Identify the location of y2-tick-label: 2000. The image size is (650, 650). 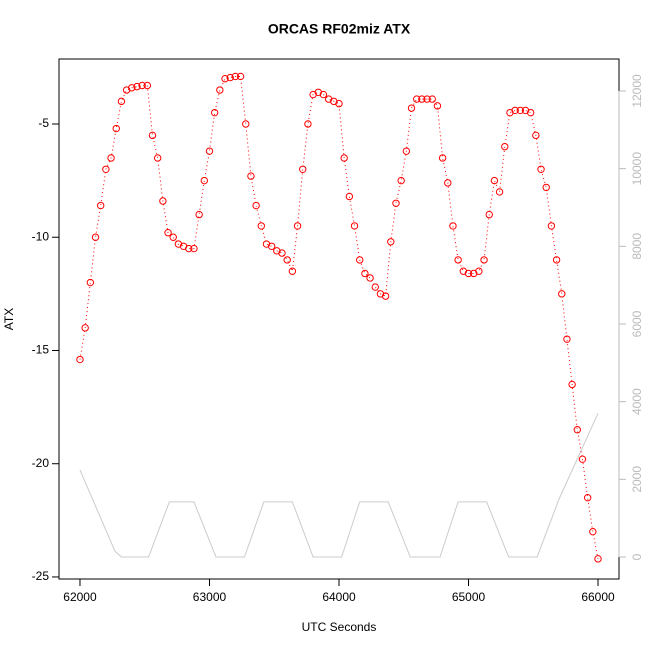
(637, 479).